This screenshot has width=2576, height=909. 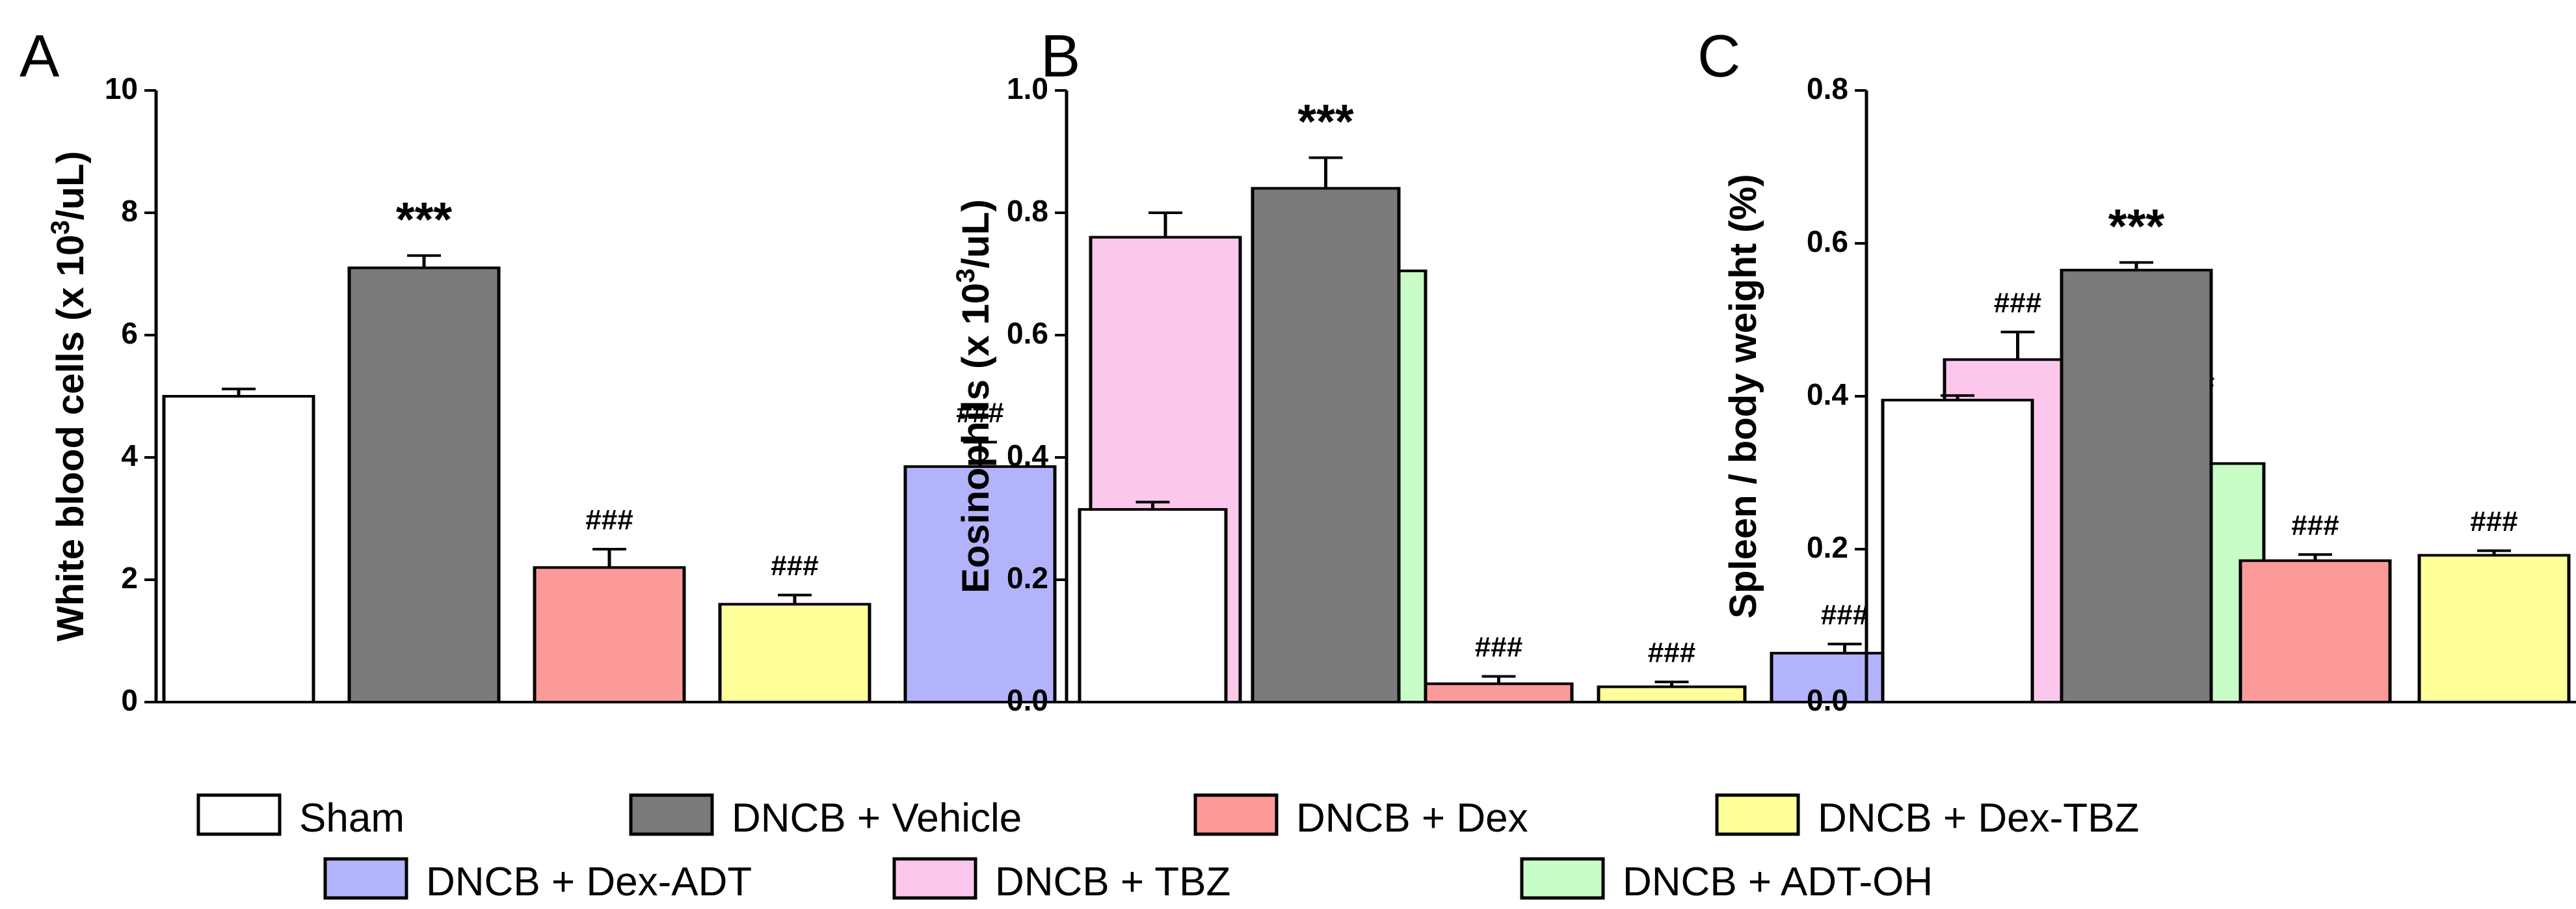 I want to click on legend-label: DNCB + ADT-OH, so click(x=1778, y=882).